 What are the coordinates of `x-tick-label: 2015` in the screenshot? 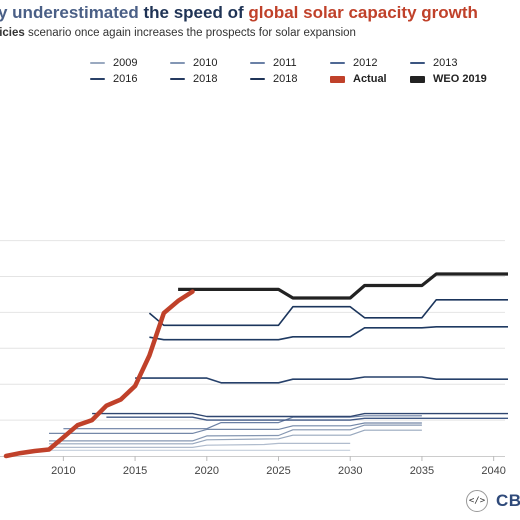 It's located at (135, 471).